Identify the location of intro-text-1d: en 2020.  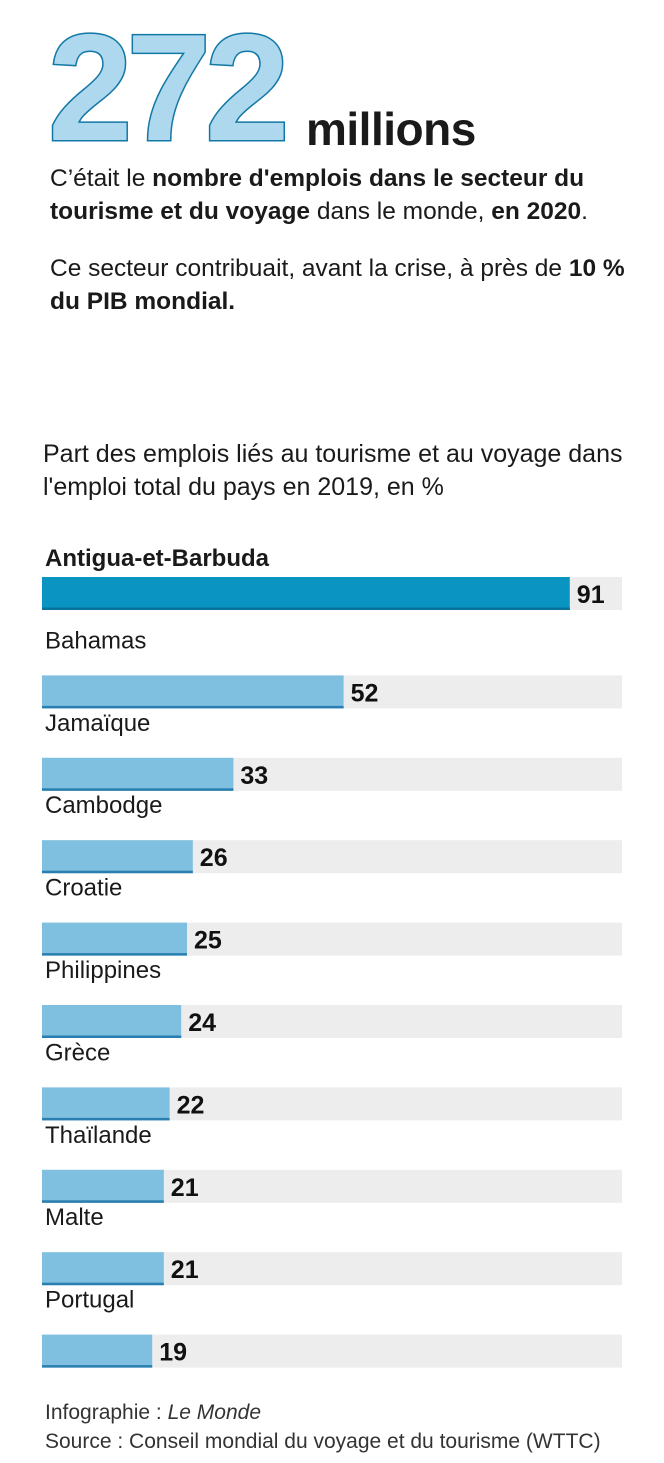
(536, 211).